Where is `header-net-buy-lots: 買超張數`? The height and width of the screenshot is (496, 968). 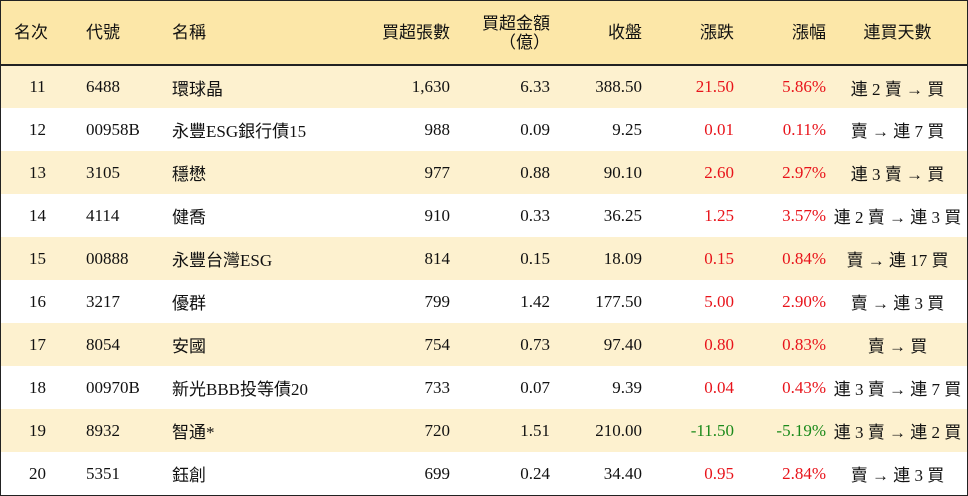 header-net-buy-lots: 買超張數 is located at coordinates (402, 33).